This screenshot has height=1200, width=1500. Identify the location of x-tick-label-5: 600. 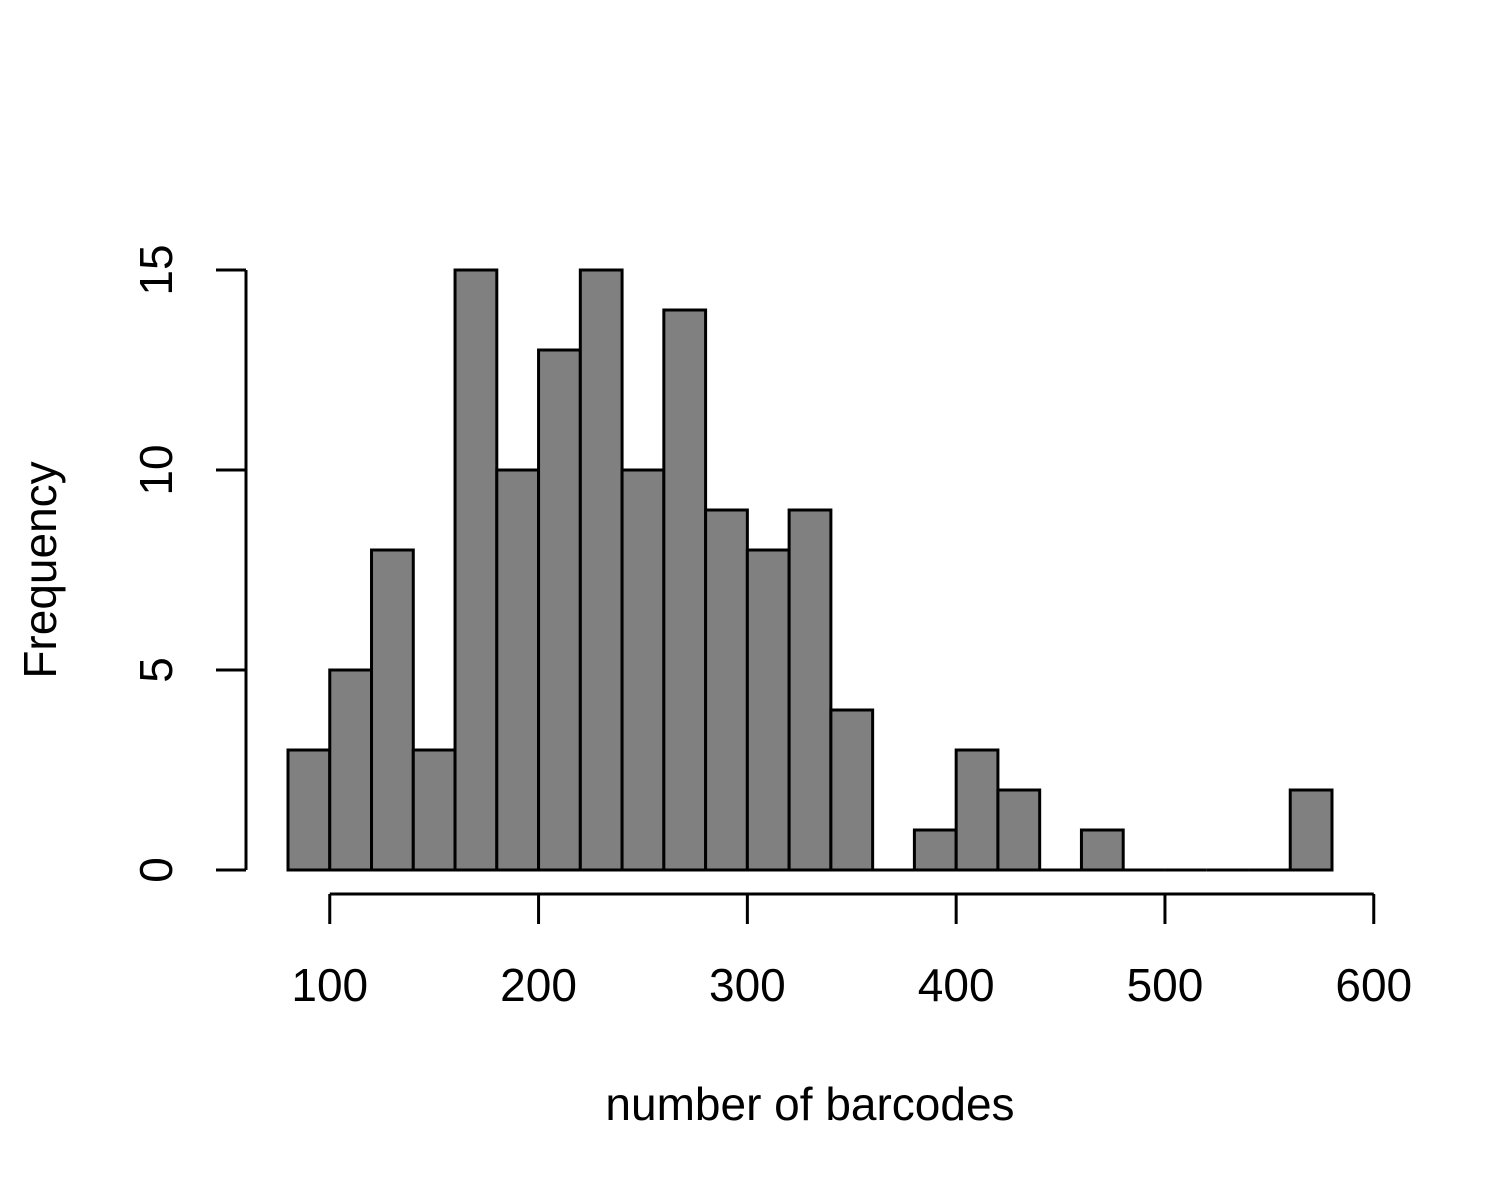
(1373, 985).